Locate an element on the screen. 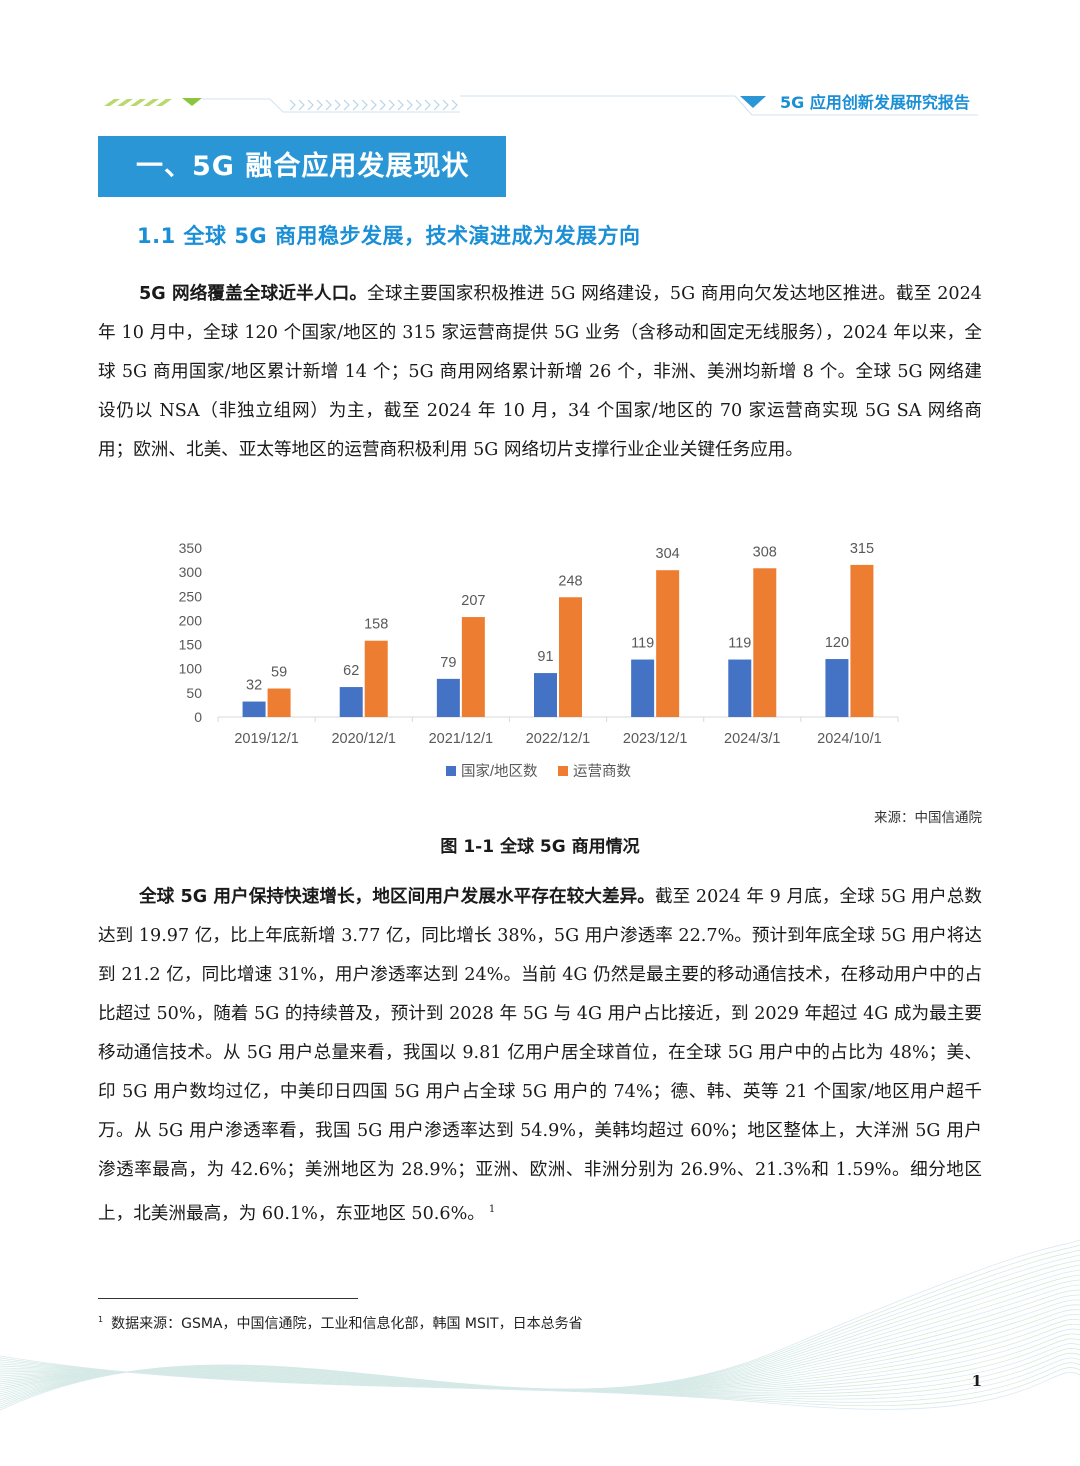 This screenshot has height=1466, width=1080. section-title: 一、5G 融合应用发展现状 is located at coordinates (302, 166).